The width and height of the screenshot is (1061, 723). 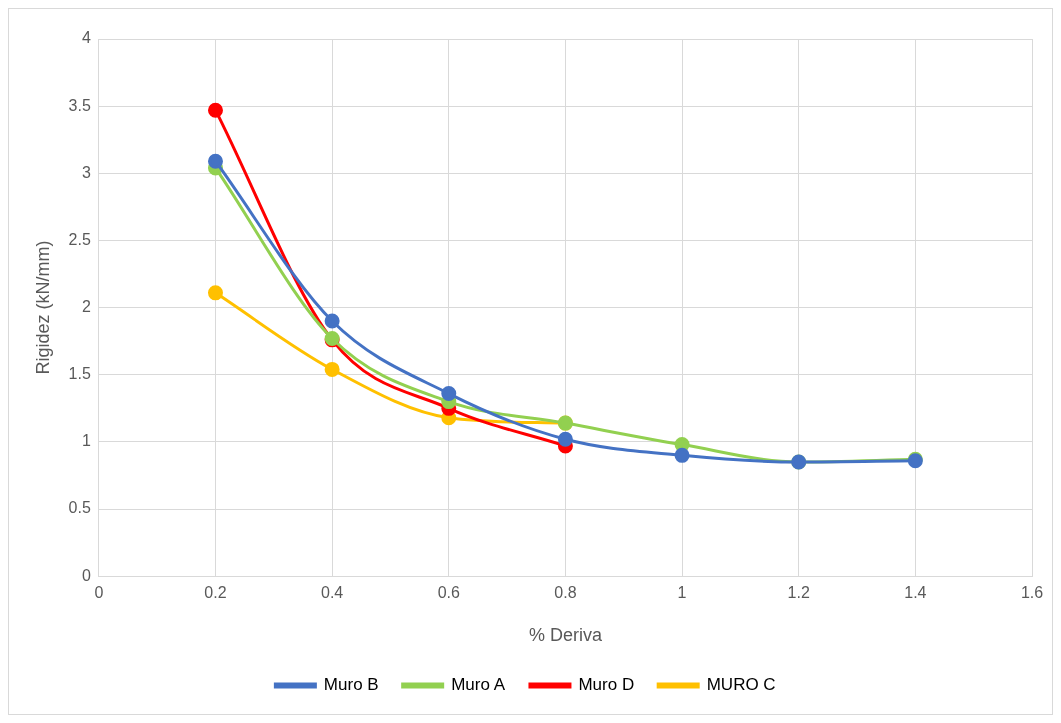 I want to click on y-tick-label: 0, so click(x=86, y=575).